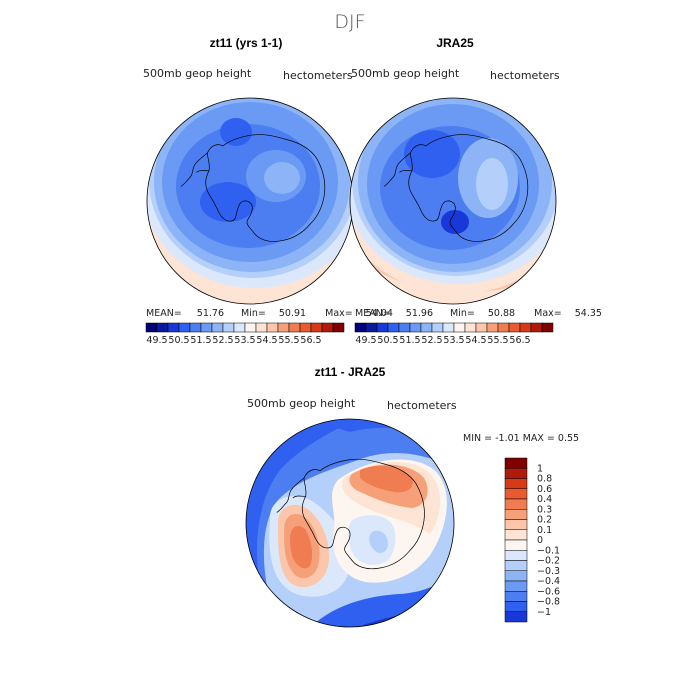  I want to click on colorbar-diff-tick-label: 0.2, so click(544, 520).